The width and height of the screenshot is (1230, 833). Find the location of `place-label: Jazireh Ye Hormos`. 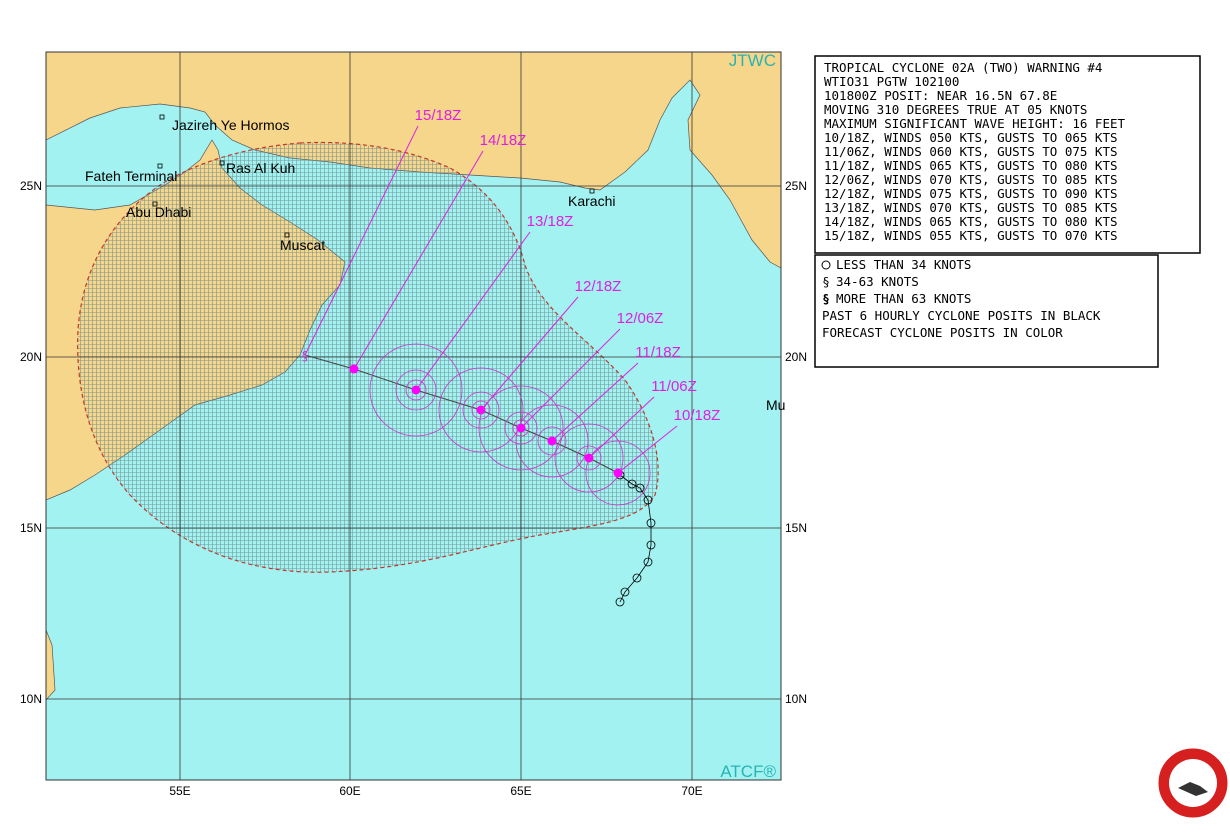

place-label: Jazireh Ye Hormos is located at coordinates (231, 125).